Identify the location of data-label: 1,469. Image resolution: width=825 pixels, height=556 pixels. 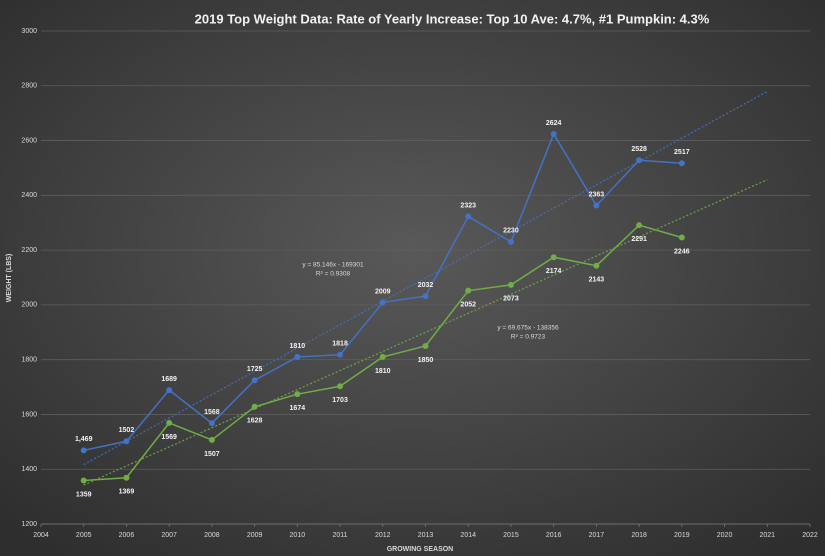
(84, 439).